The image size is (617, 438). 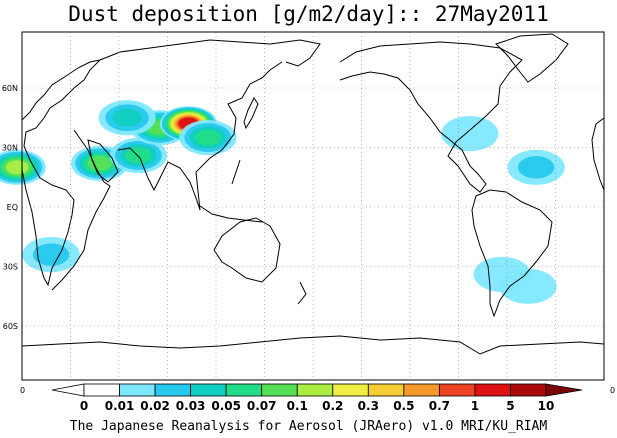 What do you see at coordinates (10, 88) in the screenshot?
I see `latitude-label: 60N` at bounding box center [10, 88].